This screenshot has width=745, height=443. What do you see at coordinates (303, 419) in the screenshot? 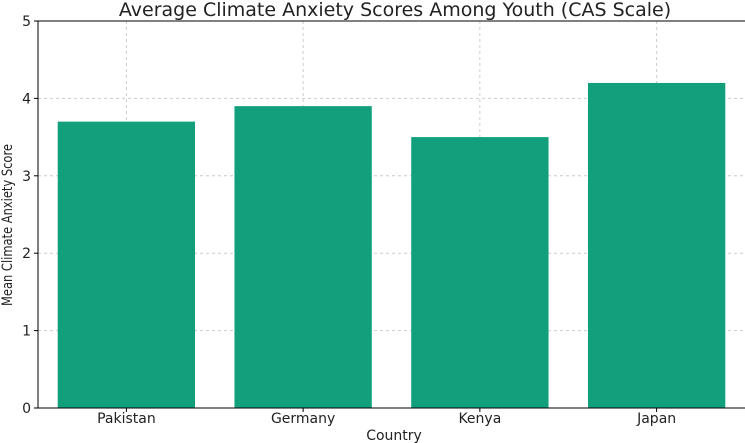
I see `x-tick-label: Germany` at bounding box center [303, 419].